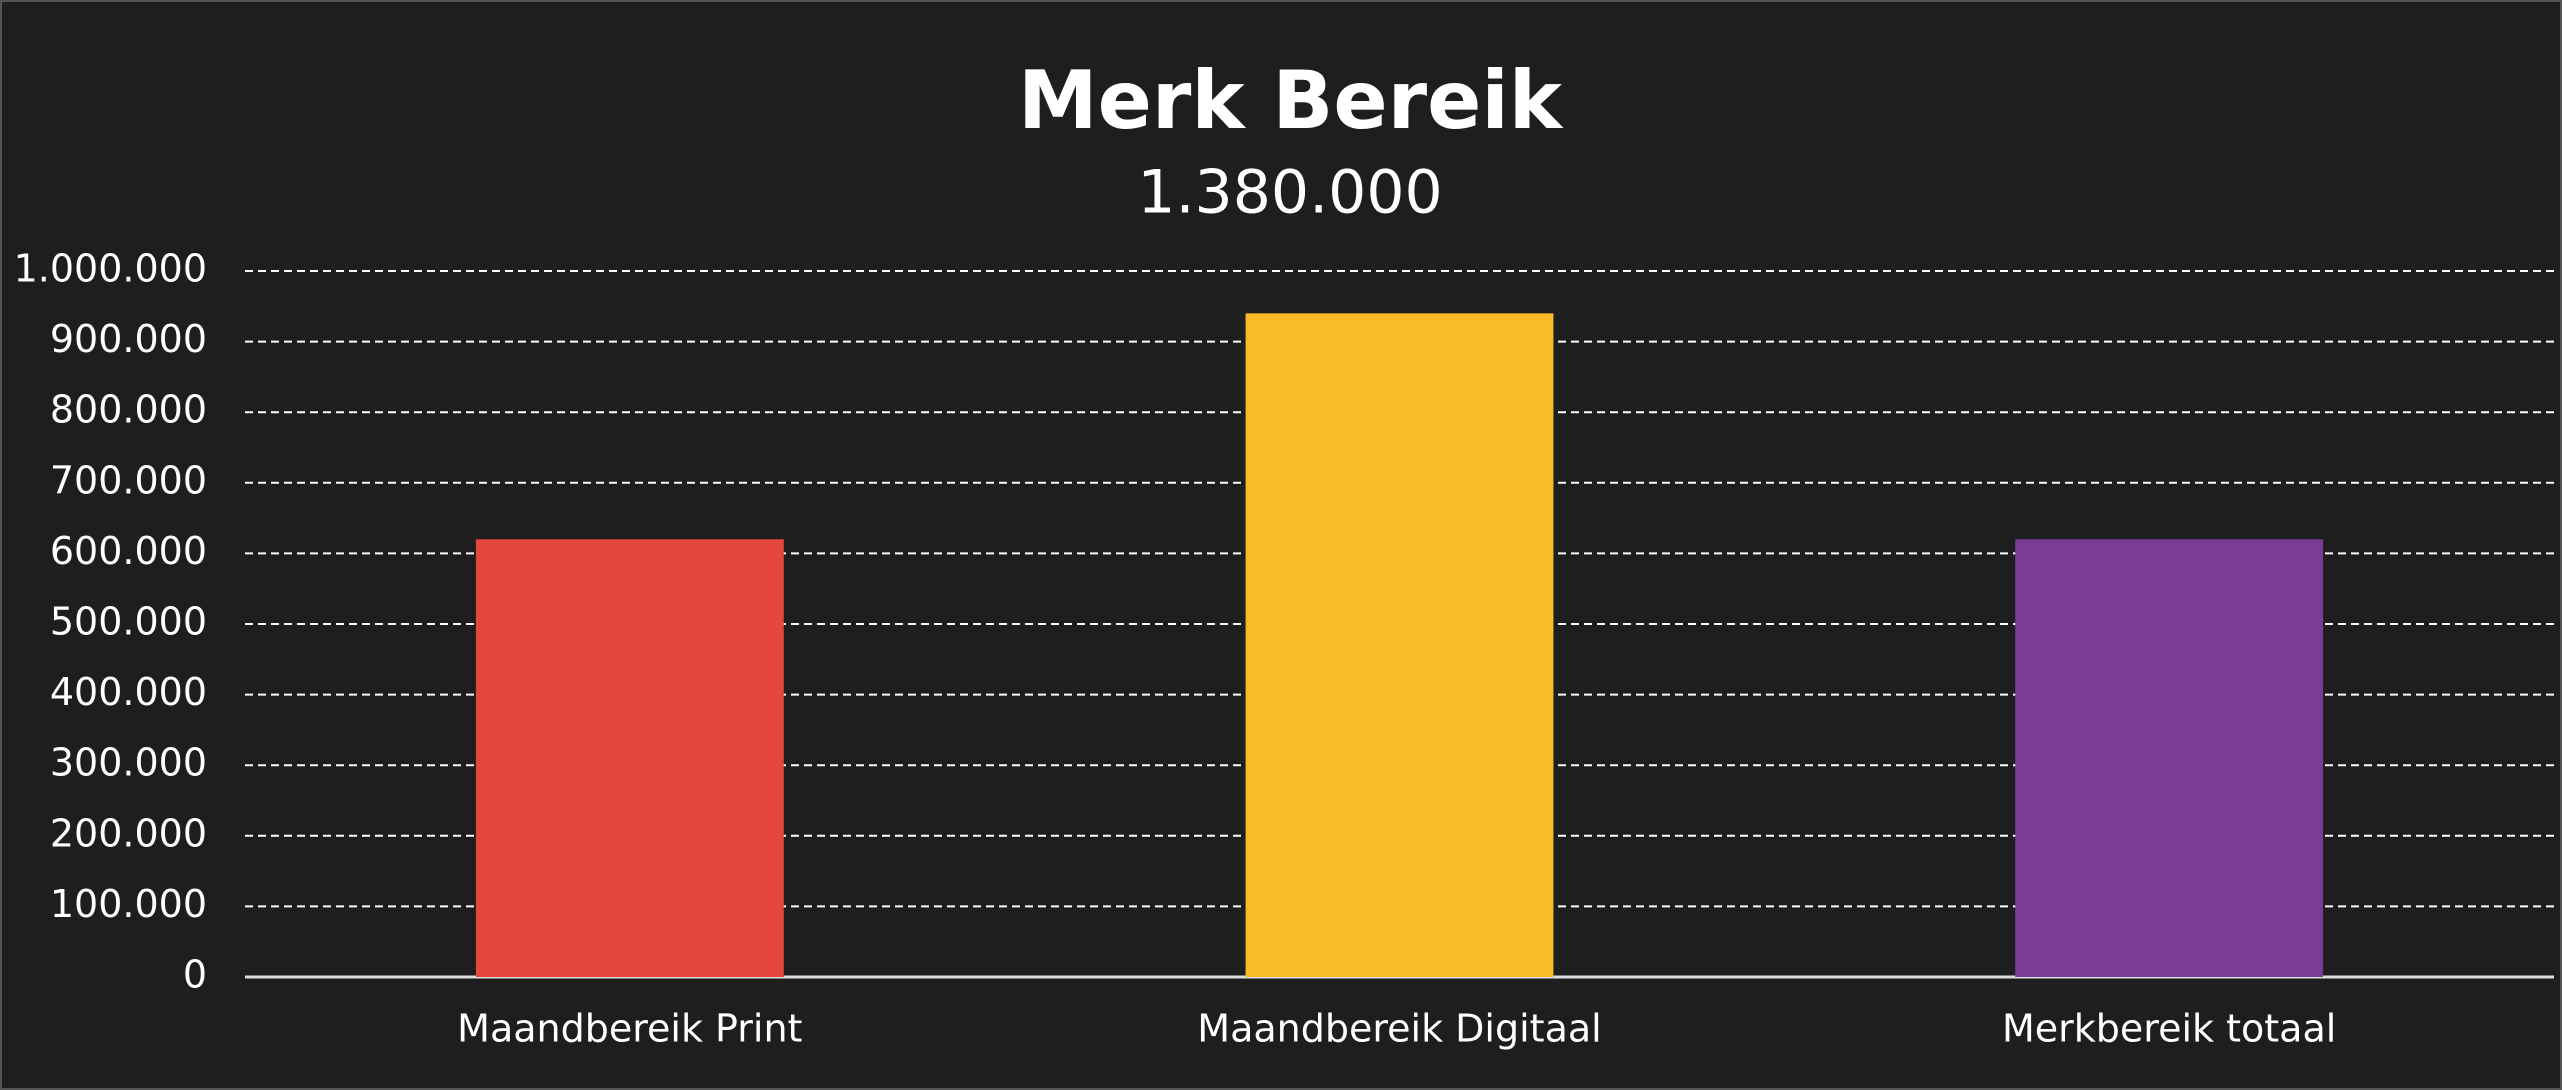  I want to click on y-tick-label: 200.000, so click(128, 833).